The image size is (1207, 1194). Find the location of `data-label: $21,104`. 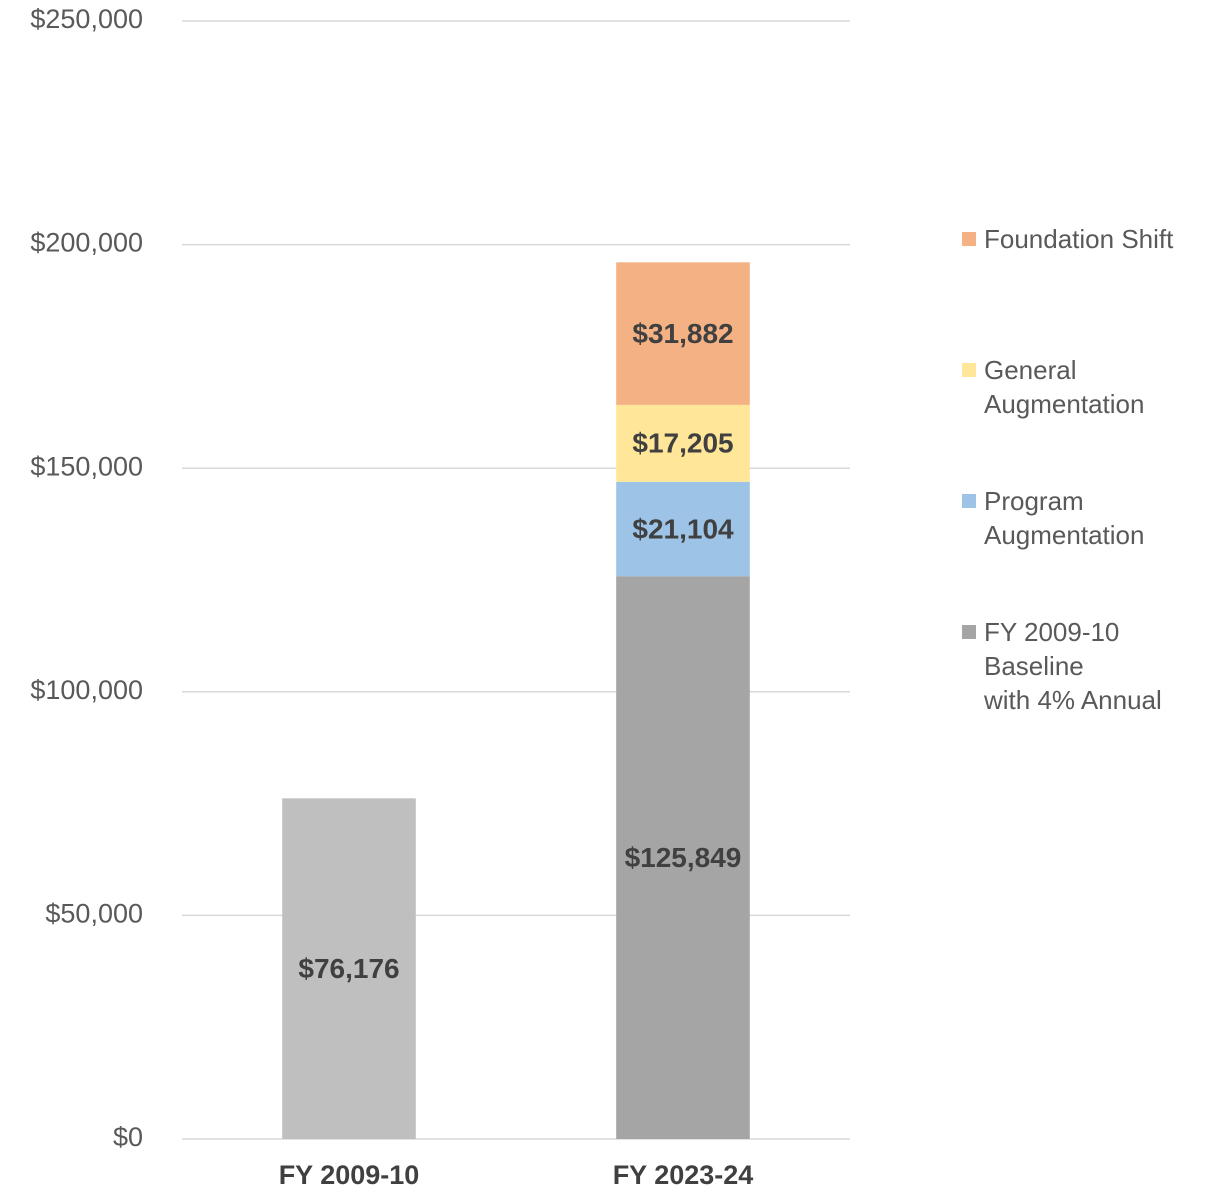

data-label: $21,104 is located at coordinates (683, 528).